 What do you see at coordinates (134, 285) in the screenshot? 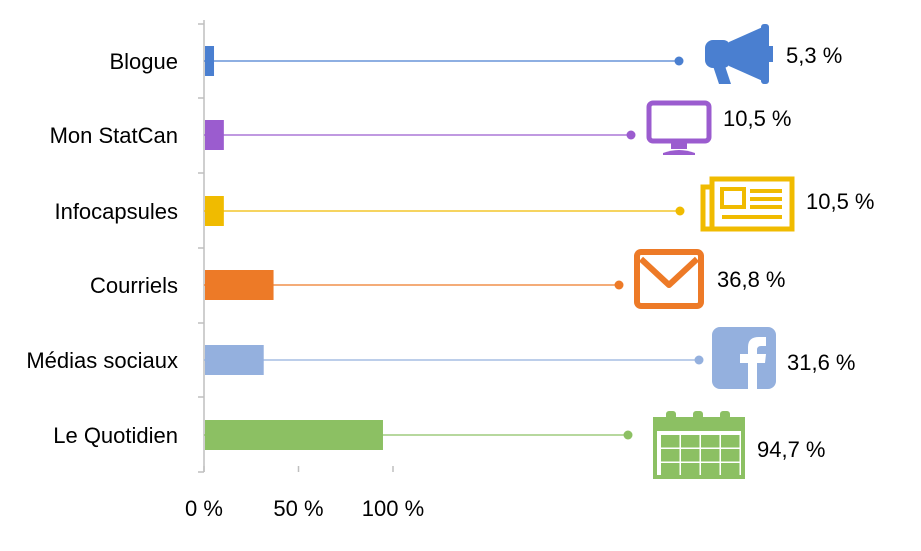
I see `category-label: Courriels` at bounding box center [134, 285].